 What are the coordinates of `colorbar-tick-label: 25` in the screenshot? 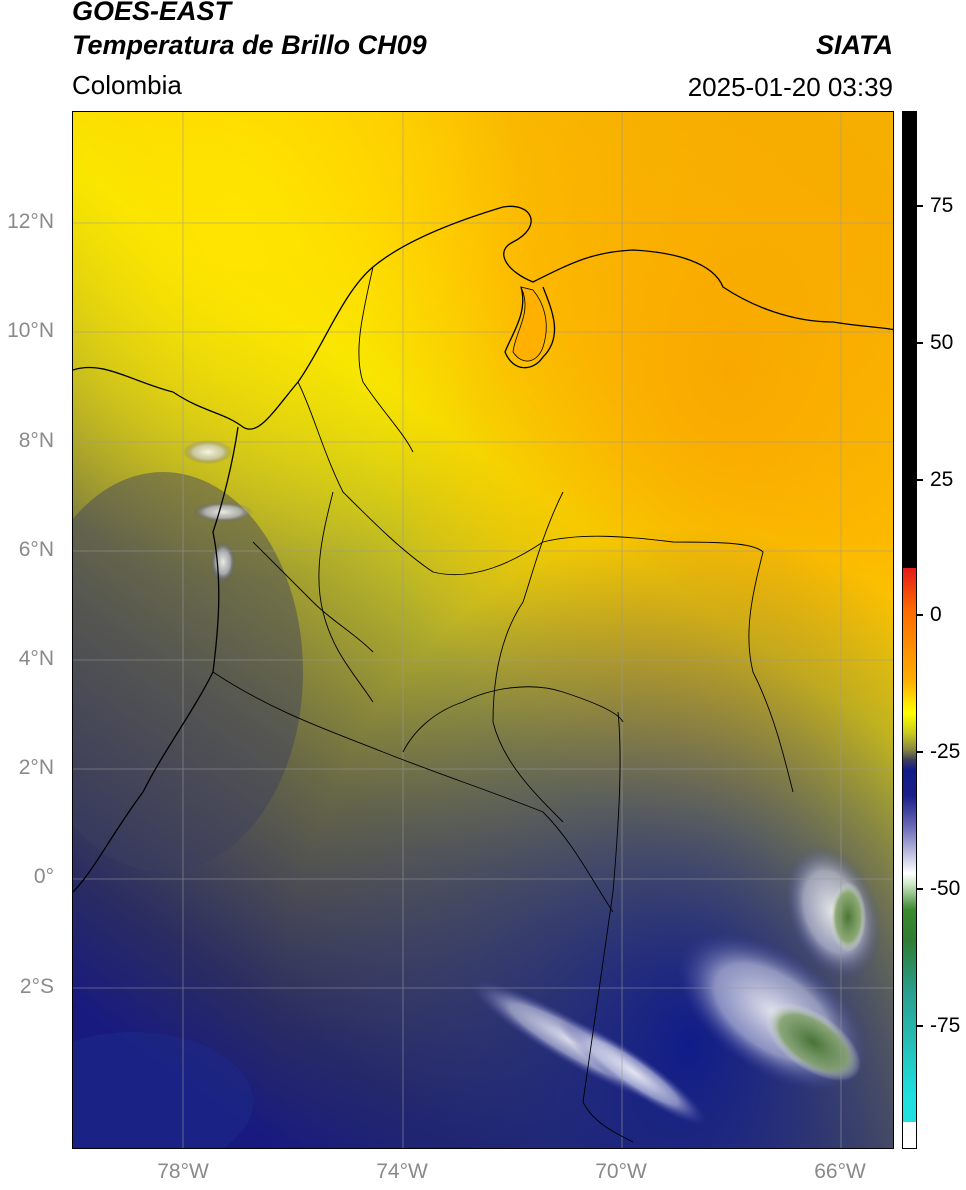 It's located at (942, 479).